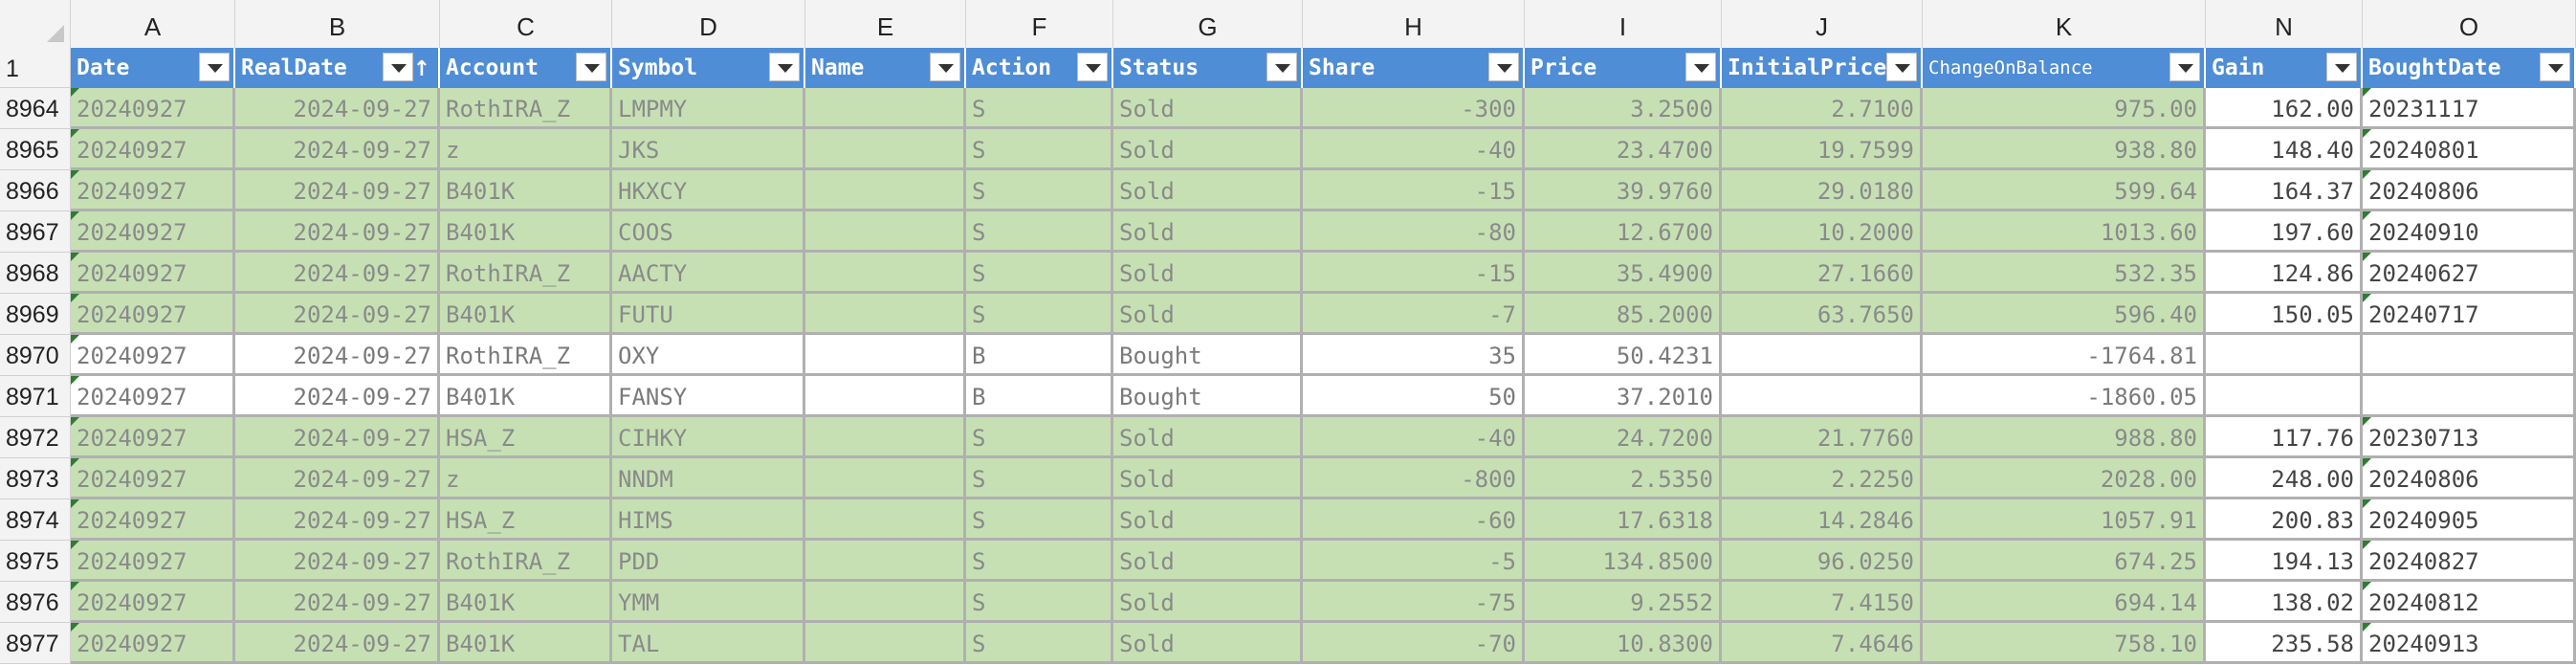  I want to click on cell-initial, so click(1822, 397).